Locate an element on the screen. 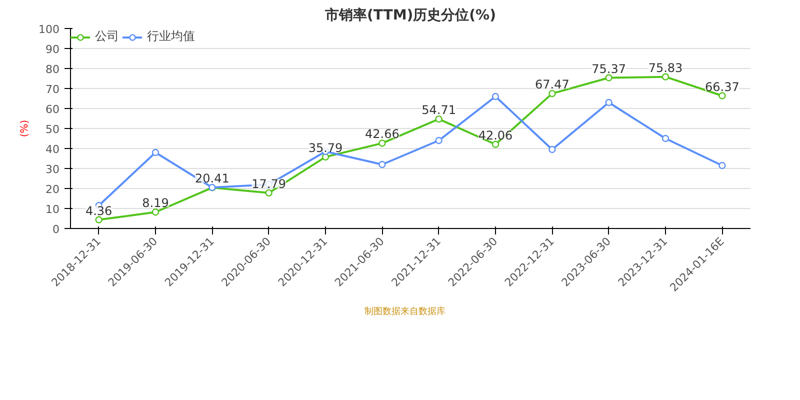 This screenshot has height=400, width=800. y-tick-label: 30 is located at coordinates (53, 169).